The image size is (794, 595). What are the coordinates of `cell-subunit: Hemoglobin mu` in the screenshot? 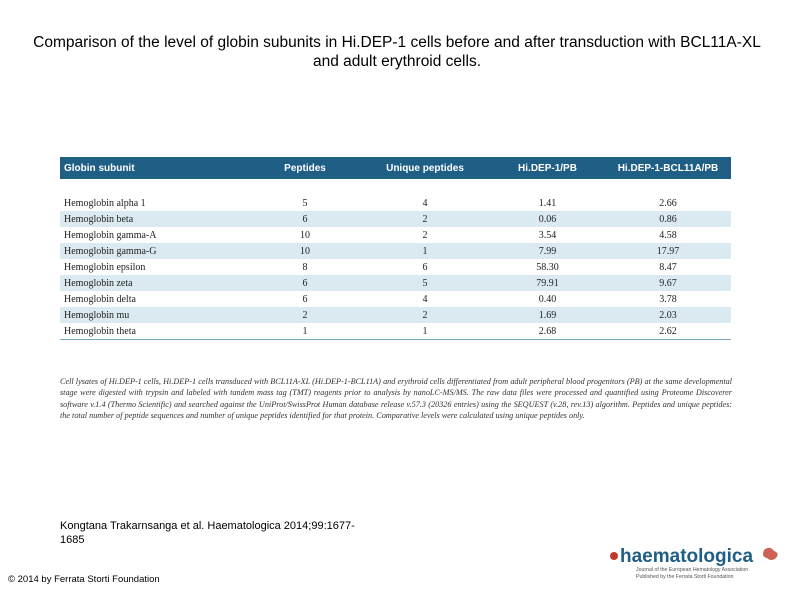 It's located at (155, 315).